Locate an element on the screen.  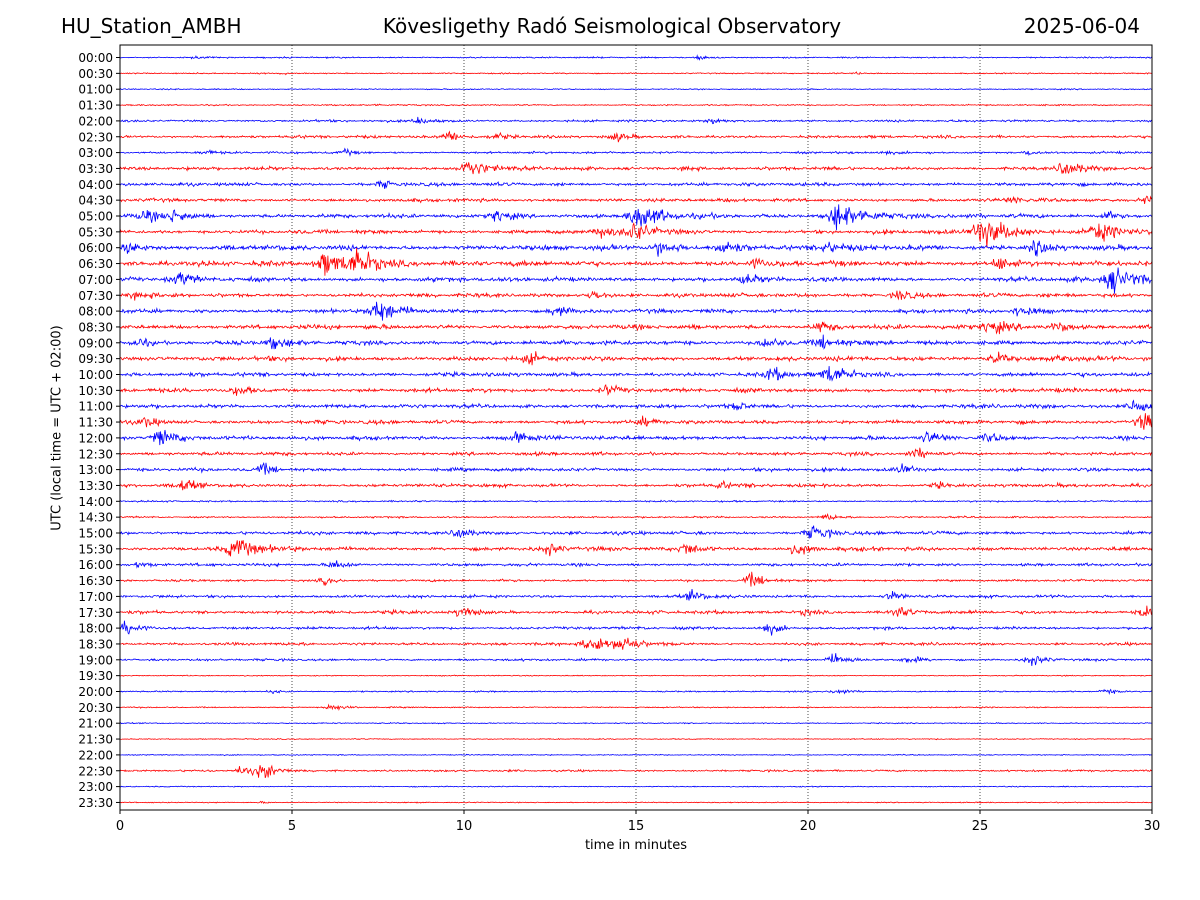
y-tick-label: 23:30 is located at coordinates (95, 803).